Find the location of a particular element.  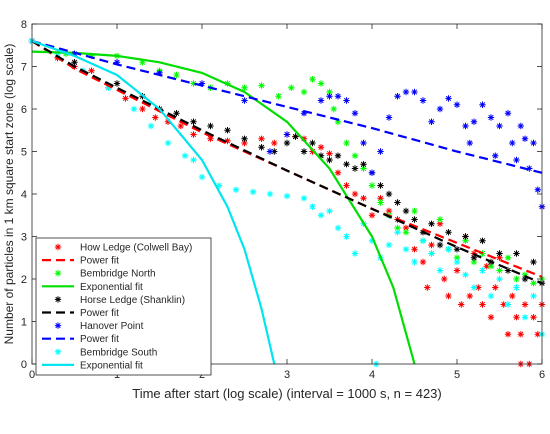

legend-label: Exponential fit is located at coordinates (111, 365).